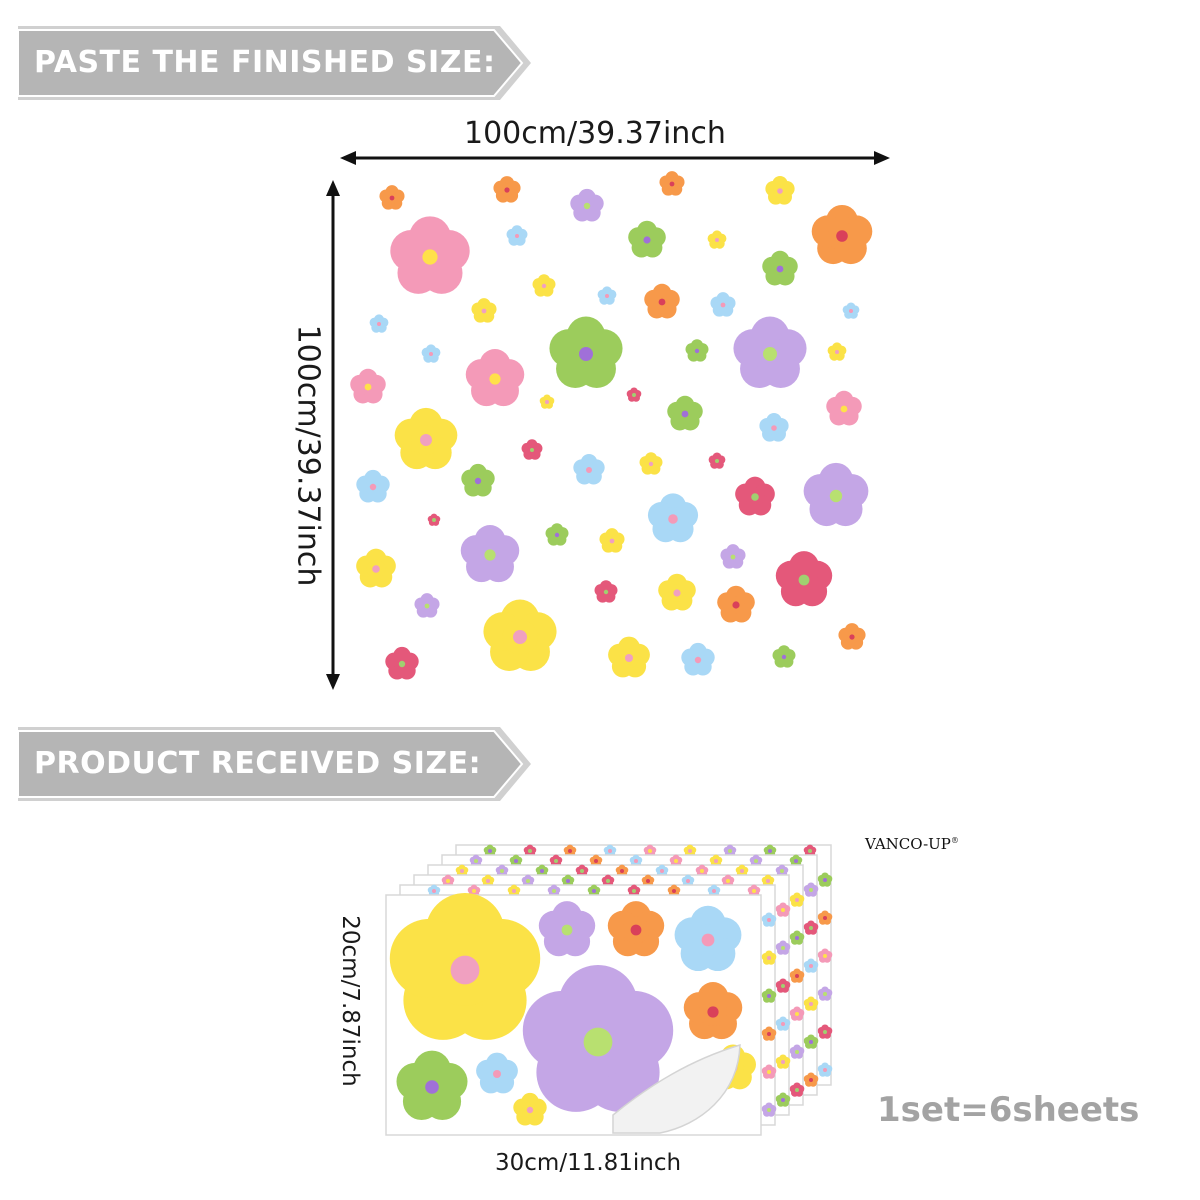  What do you see at coordinates (908, 844) in the screenshot?
I see `brand-name: VANCO-UP` at bounding box center [908, 844].